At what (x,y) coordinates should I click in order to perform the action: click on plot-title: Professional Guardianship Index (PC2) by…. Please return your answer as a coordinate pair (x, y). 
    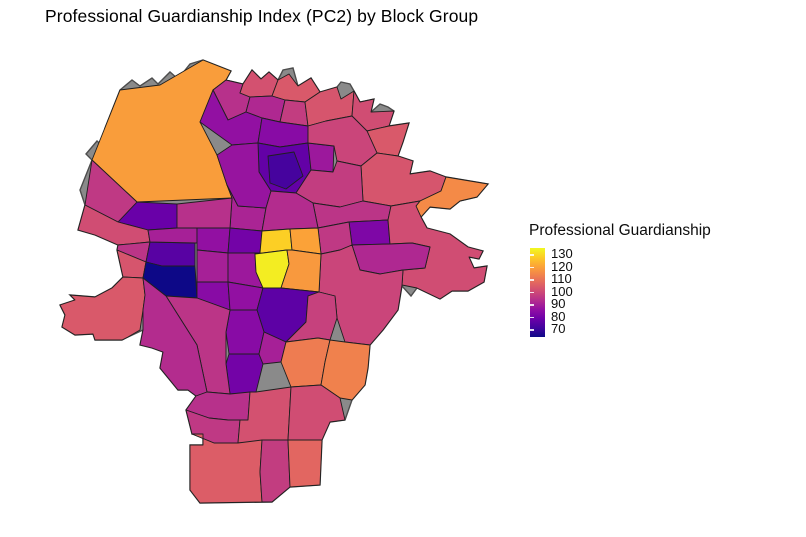
    Looking at the image, I should click on (262, 16).